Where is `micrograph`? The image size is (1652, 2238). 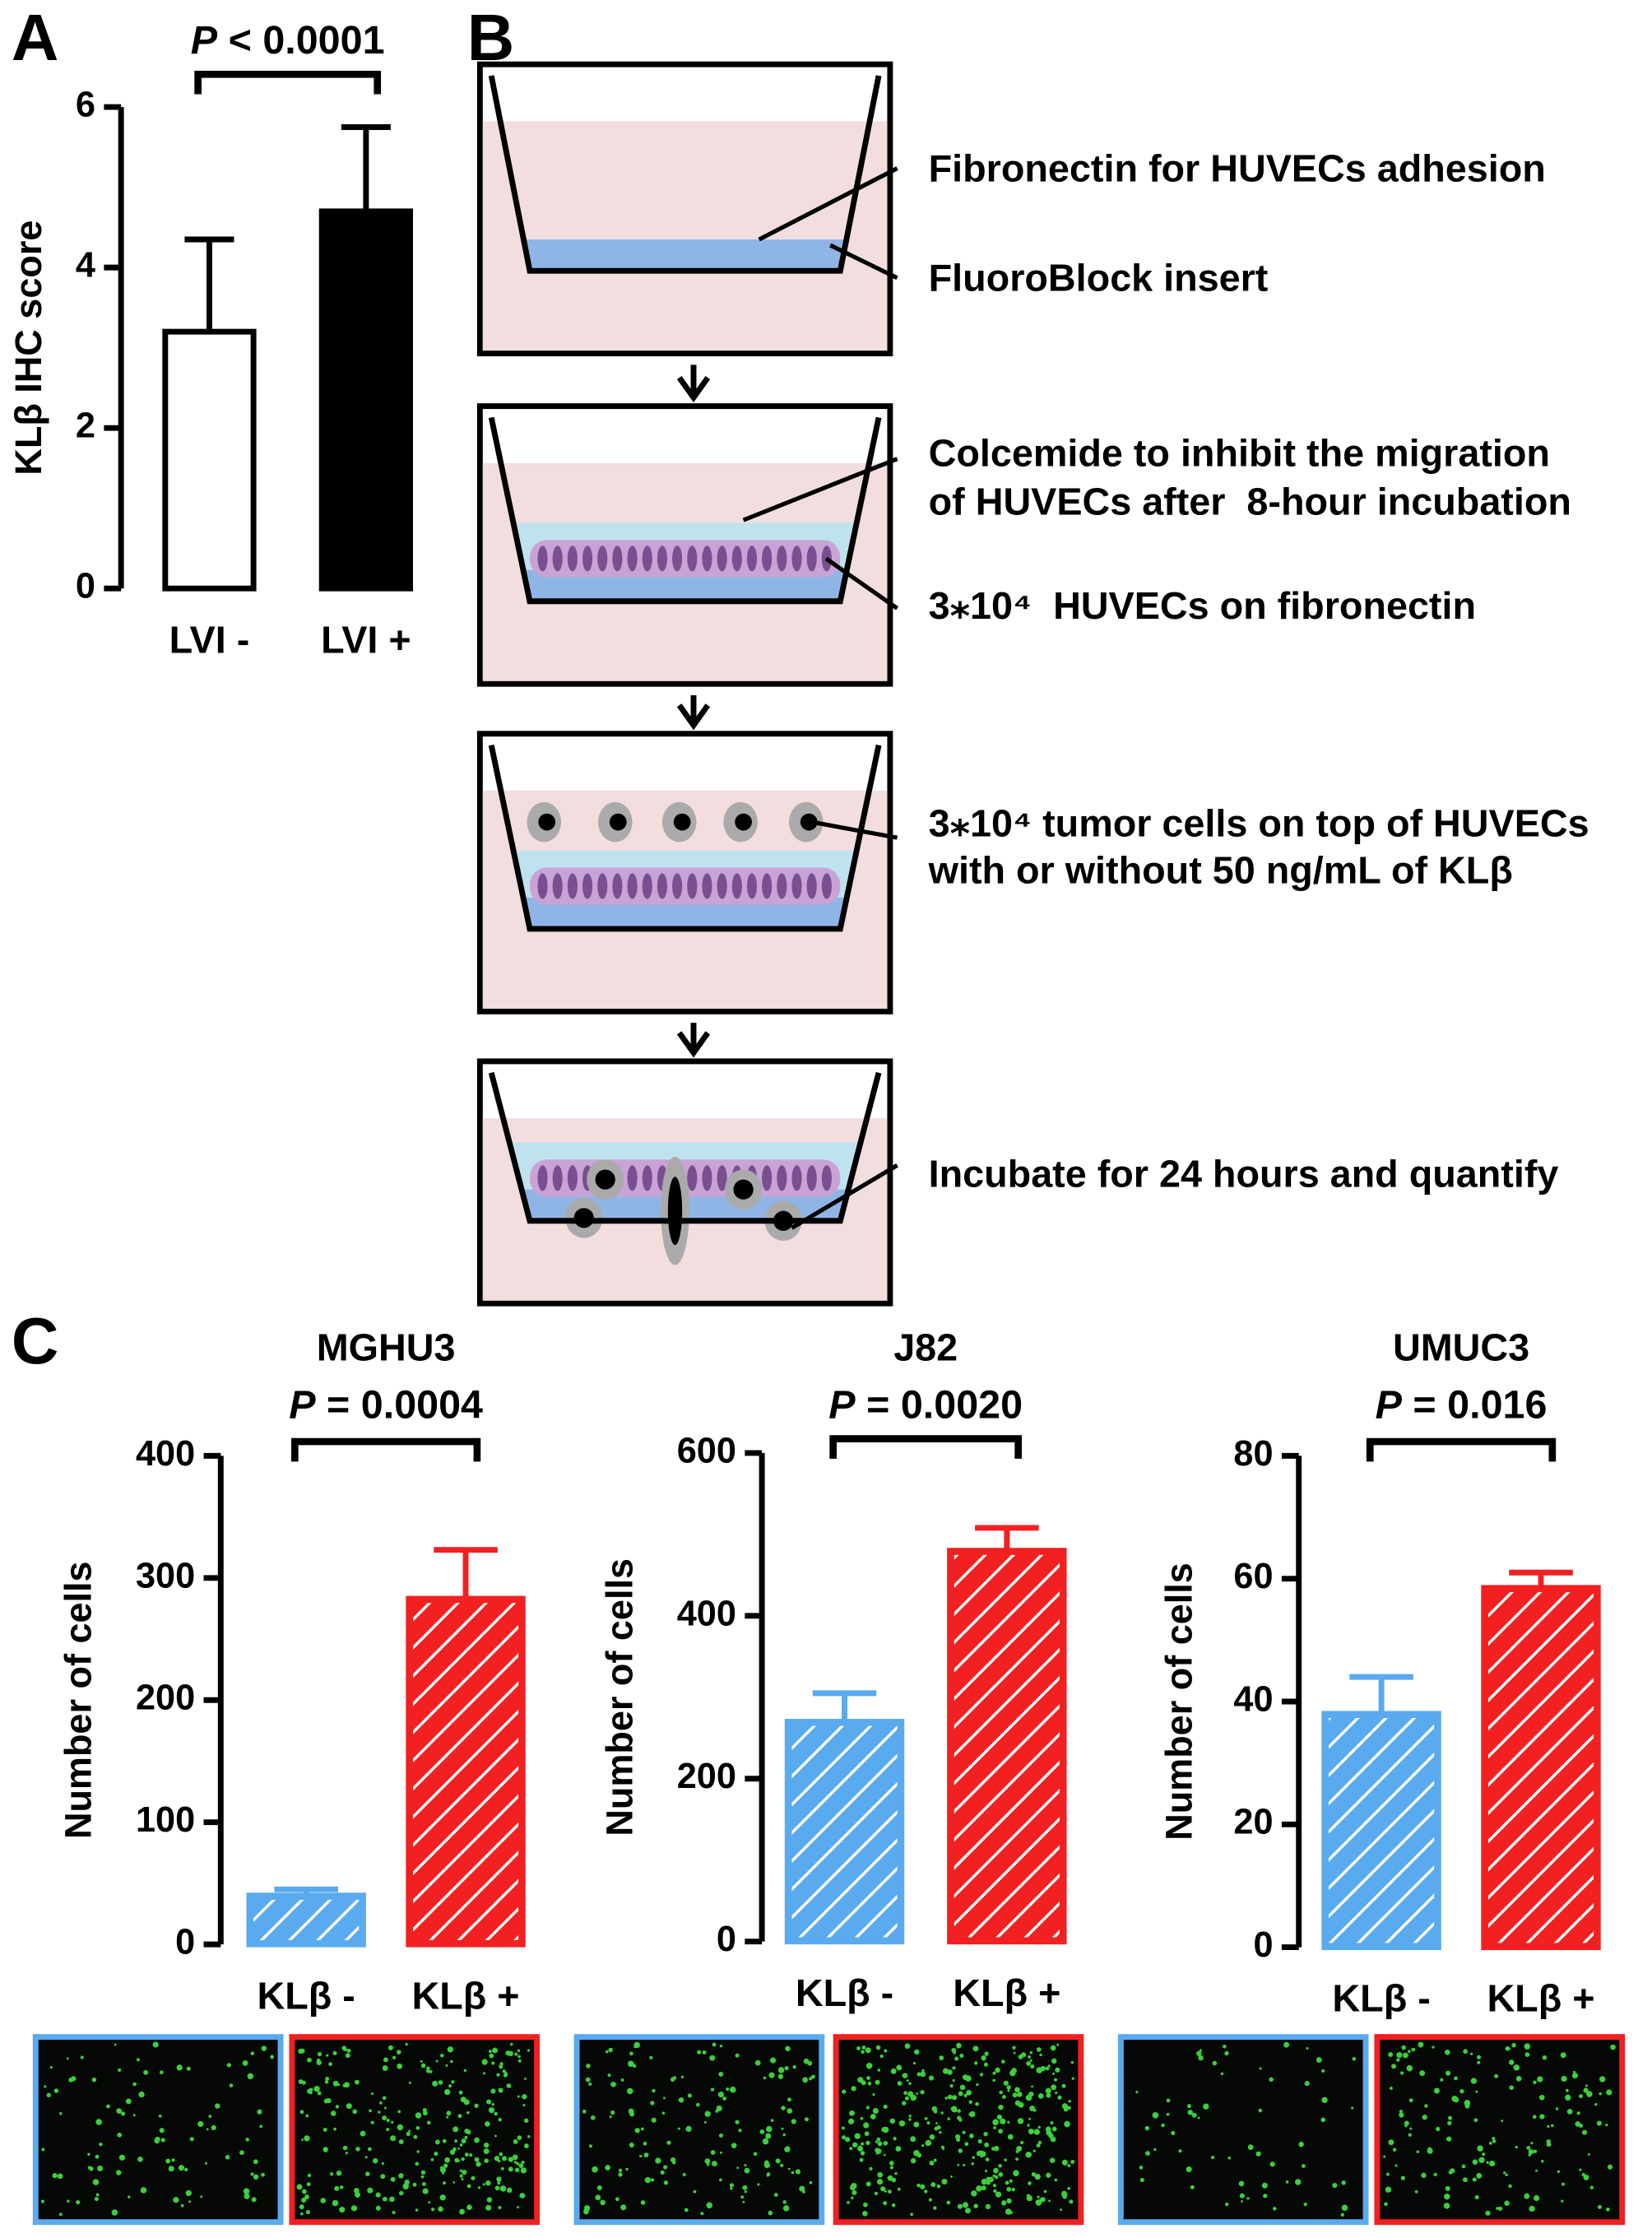
micrograph is located at coordinates (415, 2130).